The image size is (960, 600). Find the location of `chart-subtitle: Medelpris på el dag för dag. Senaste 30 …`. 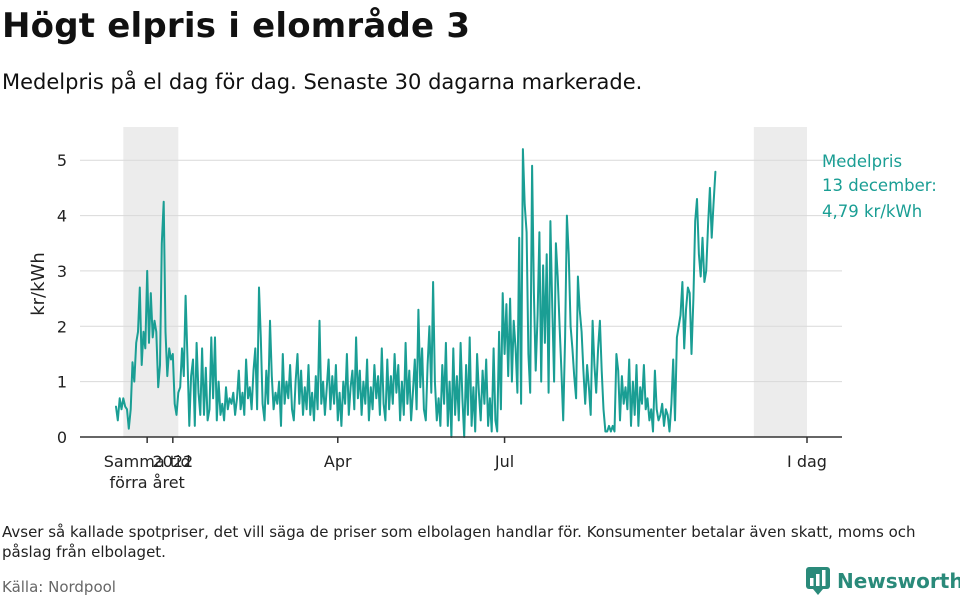

chart-subtitle: Medelpris på el dag för dag. Senaste 30 … is located at coordinates (322, 82).